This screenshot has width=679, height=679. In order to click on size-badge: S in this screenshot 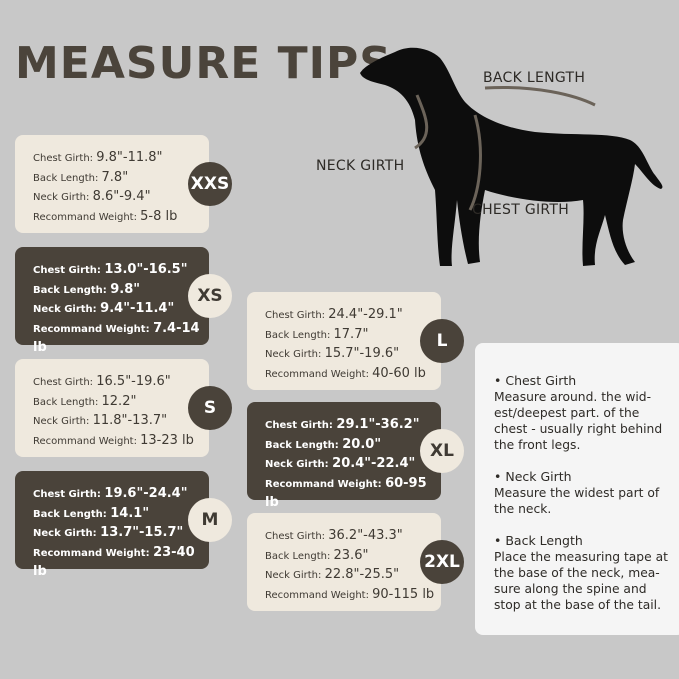, I will do `click(210, 408)`.